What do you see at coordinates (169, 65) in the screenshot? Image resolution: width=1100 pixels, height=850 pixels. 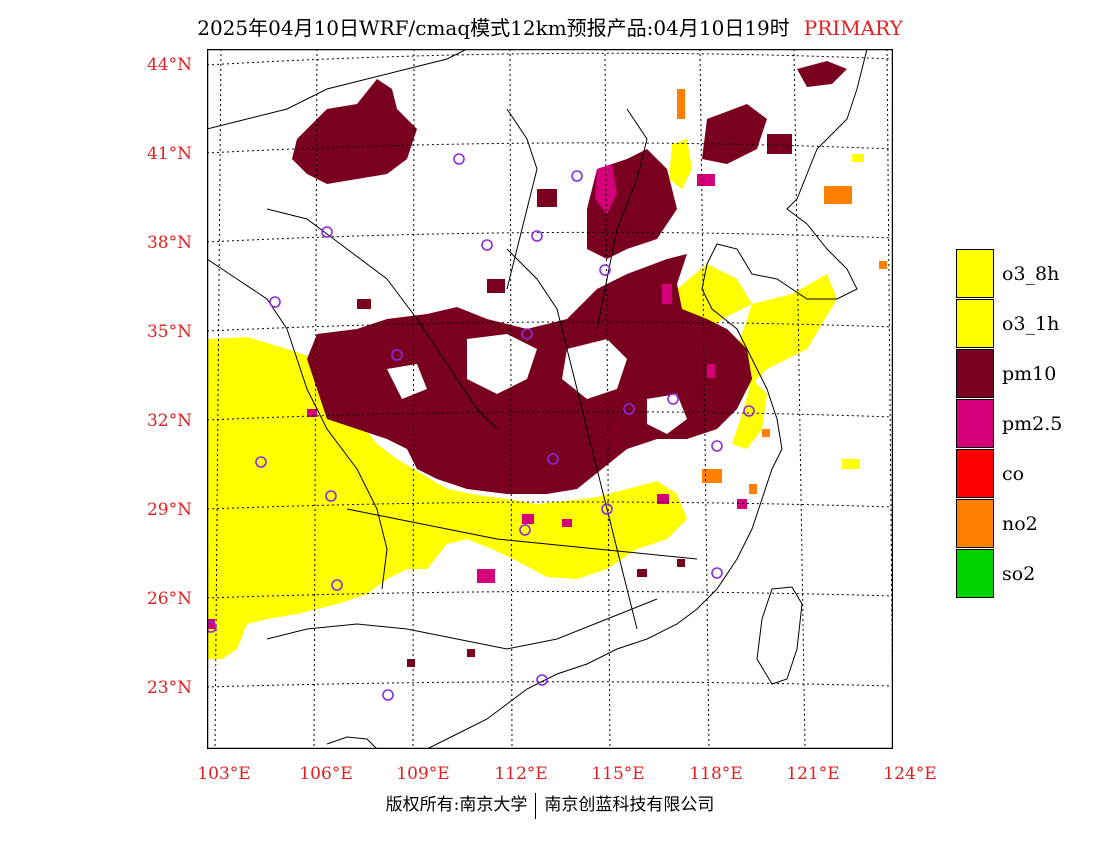 I see `lat-label-44: 44°N` at bounding box center [169, 65].